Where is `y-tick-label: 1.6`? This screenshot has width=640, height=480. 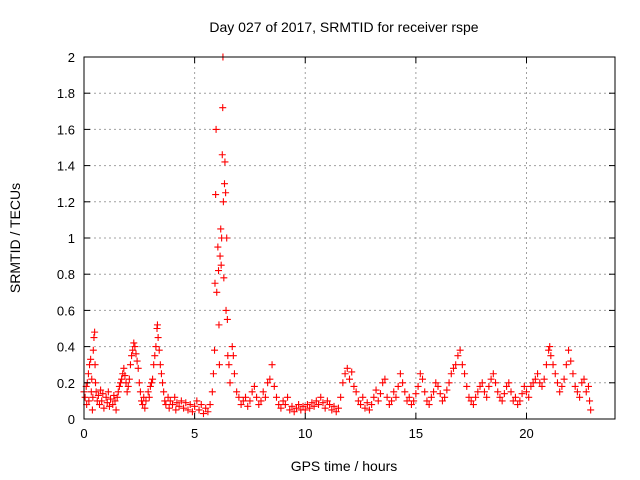
y-tick-label: 1.6 is located at coordinates (66, 129).